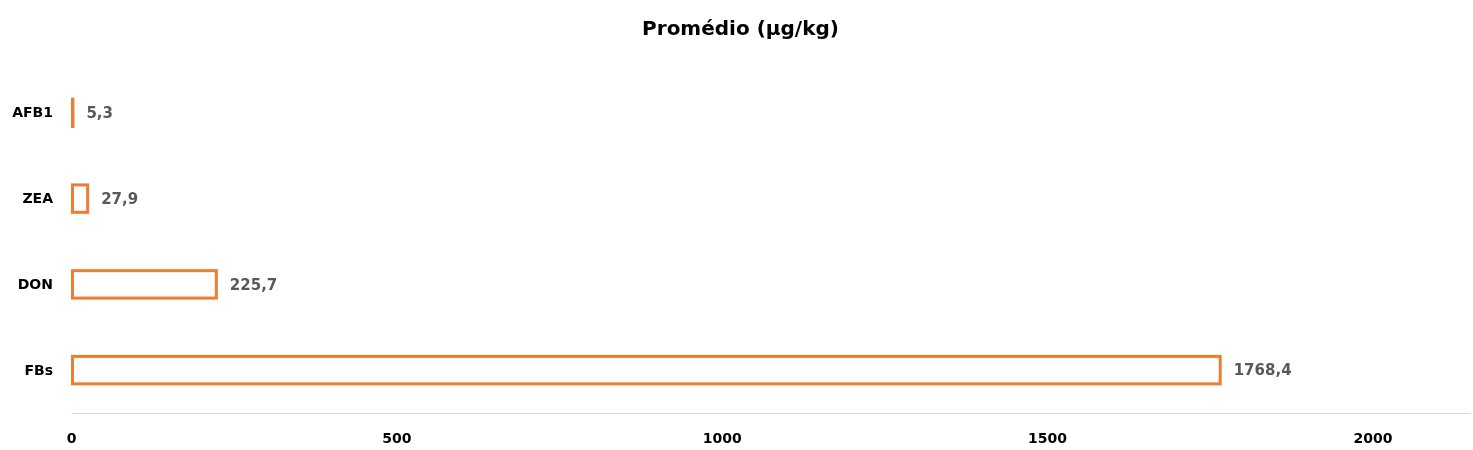 This screenshot has width=1473, height=450. Describe the element at coordinates (740, 28) in the screenshot. I see `chart-title: Promédio (µg/kg)` at that location.